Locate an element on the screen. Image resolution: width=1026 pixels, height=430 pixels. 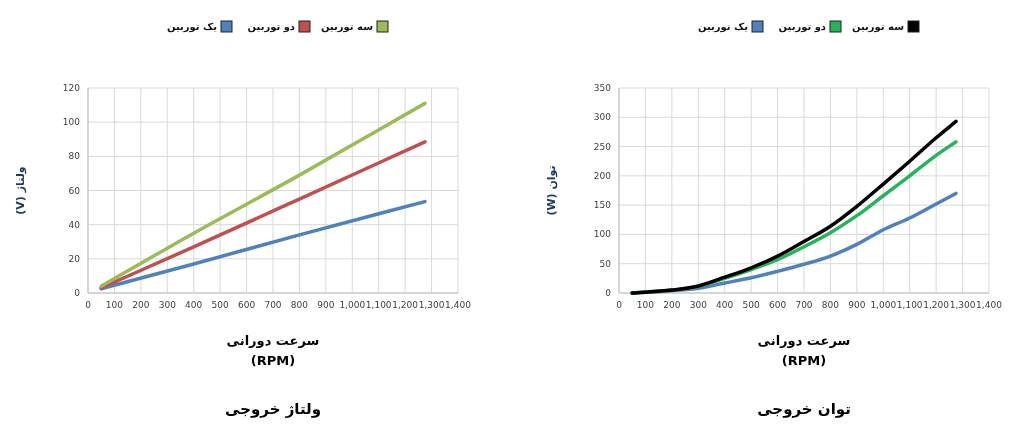
y-tick-label: 250 is located at coordinates (602, 146).